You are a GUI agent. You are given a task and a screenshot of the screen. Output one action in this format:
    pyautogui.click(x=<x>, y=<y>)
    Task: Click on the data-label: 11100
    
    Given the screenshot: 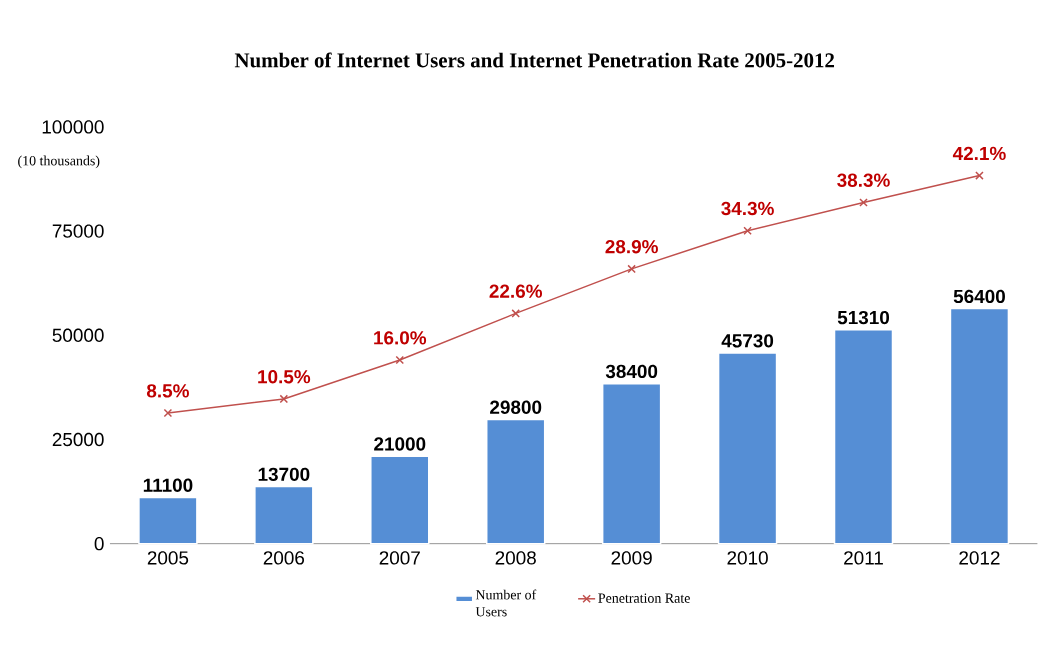 What is the action you would take?
    pyautogui.click(x=168, y=485)
    